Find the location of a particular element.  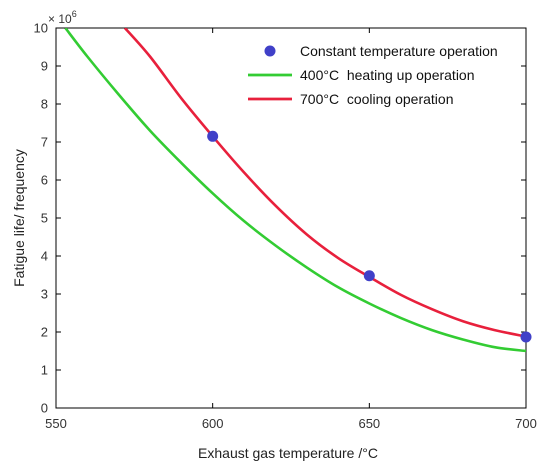

x-tick-label: 550 is located at coordinates (56, 423).